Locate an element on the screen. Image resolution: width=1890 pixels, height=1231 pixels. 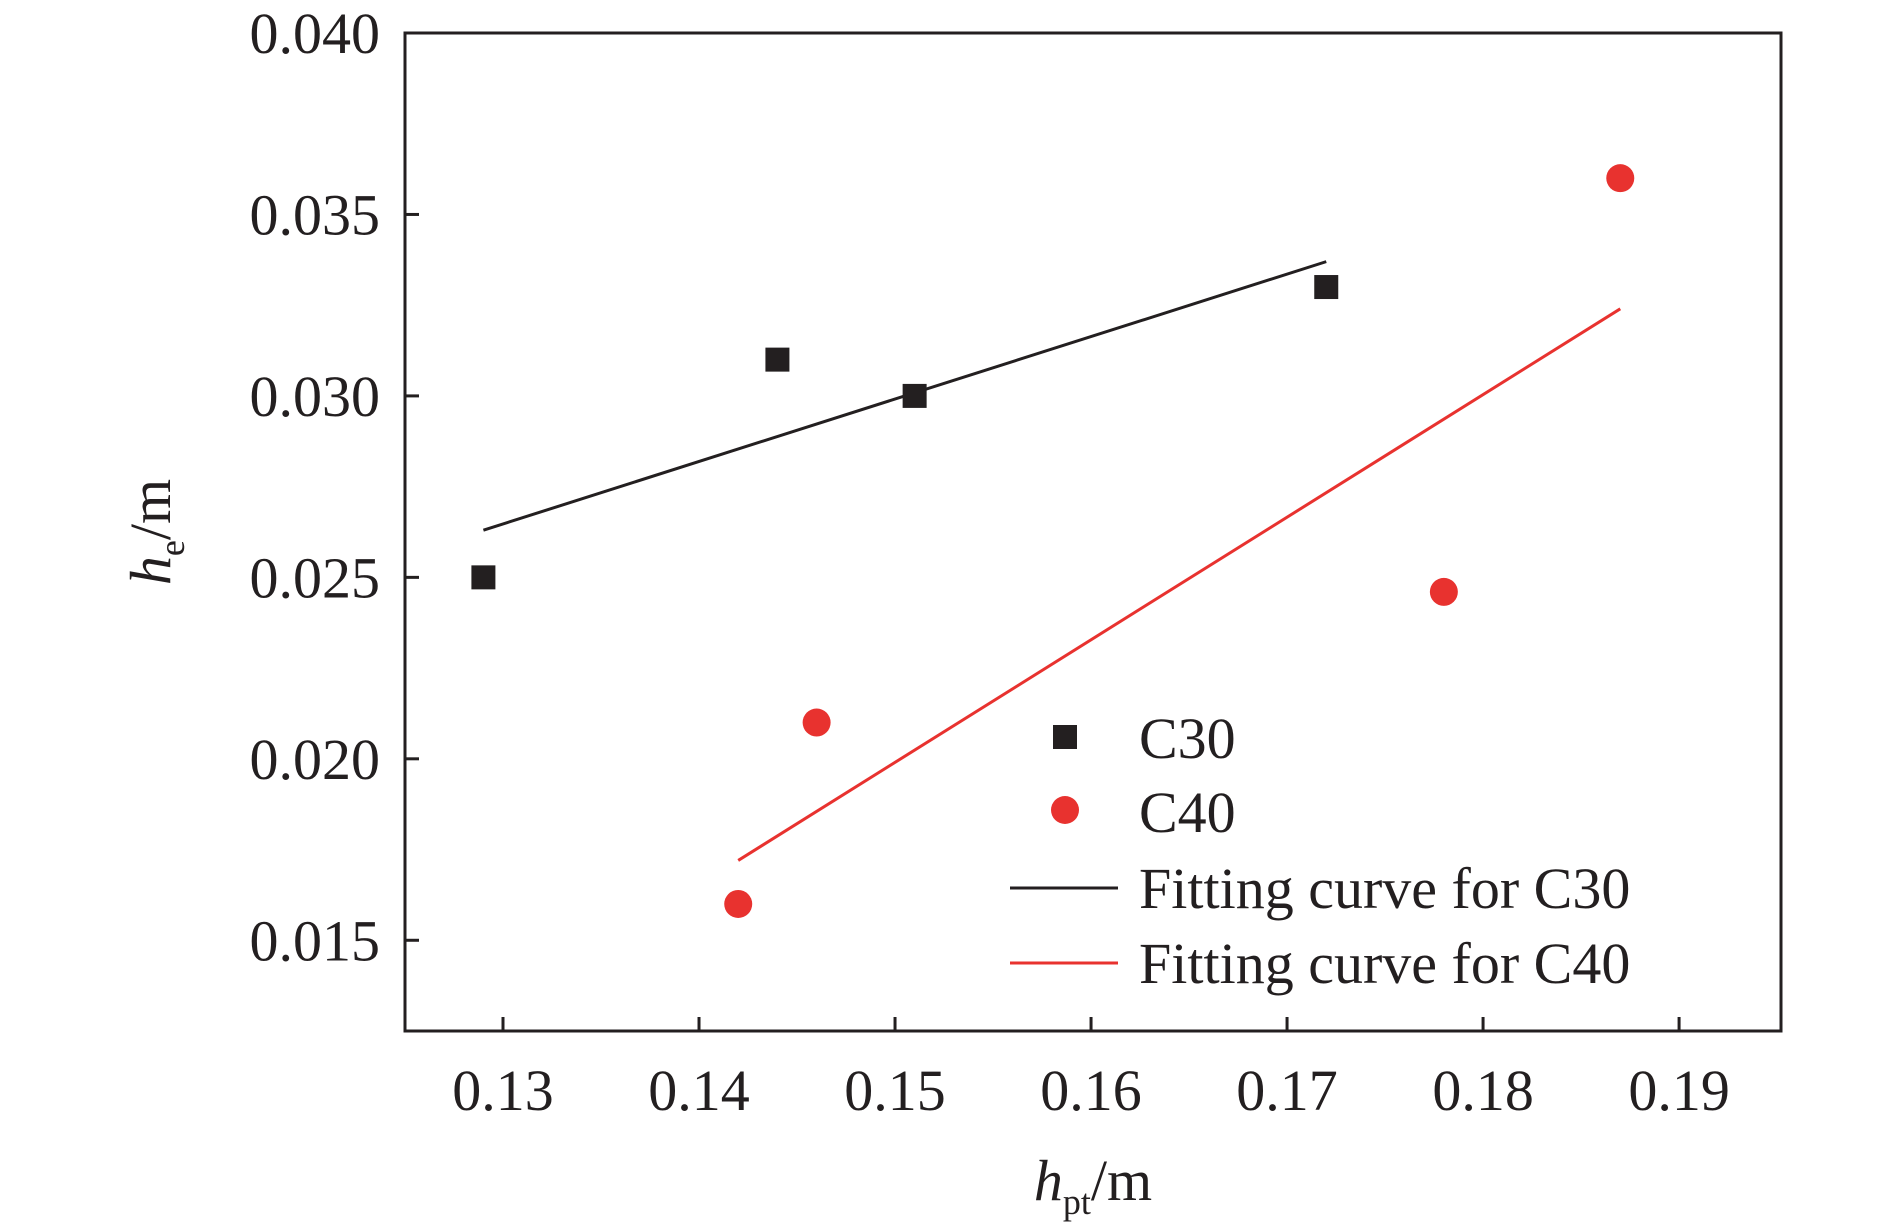
x-tick-label: 0.13 is located at coordinates (503, 1090).